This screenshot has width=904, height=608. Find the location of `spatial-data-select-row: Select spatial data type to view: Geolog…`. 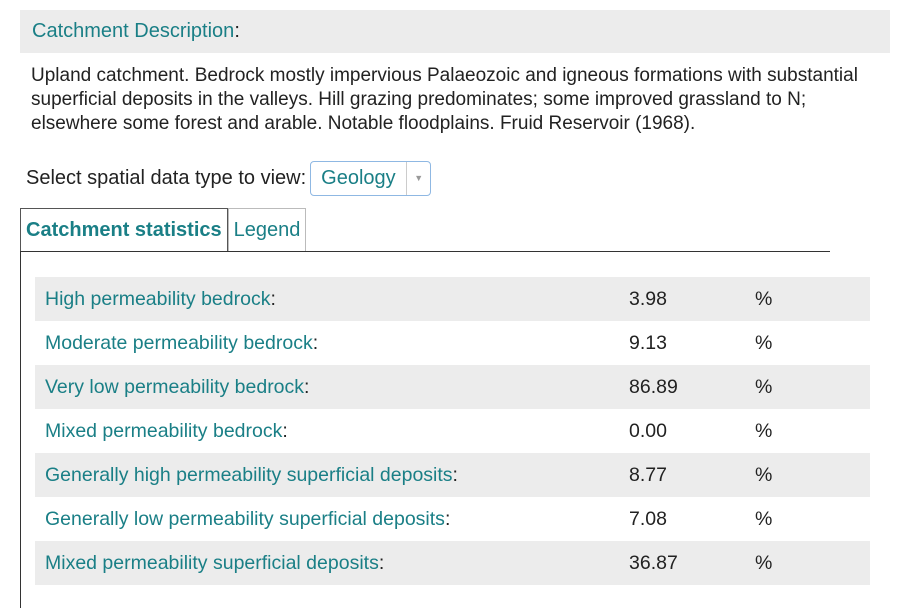

spatial-data-select-row: Select spatial data type to view: Geolog… is located at coordinates (229, 178).